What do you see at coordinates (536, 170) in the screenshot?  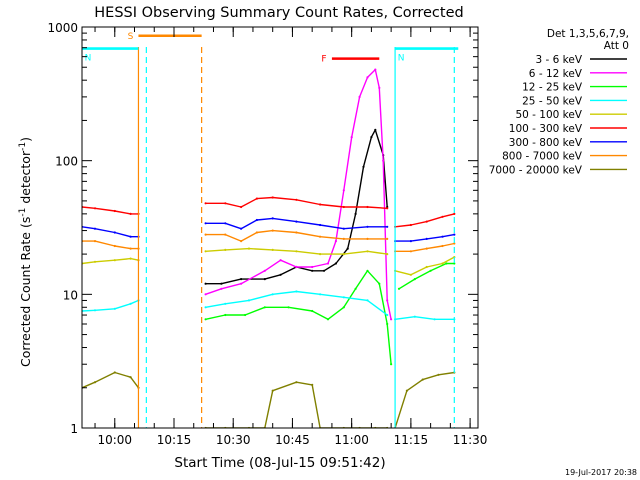 I see `legend-label-9: 7000 - 20000 keV` at bounding box center [536, 170].